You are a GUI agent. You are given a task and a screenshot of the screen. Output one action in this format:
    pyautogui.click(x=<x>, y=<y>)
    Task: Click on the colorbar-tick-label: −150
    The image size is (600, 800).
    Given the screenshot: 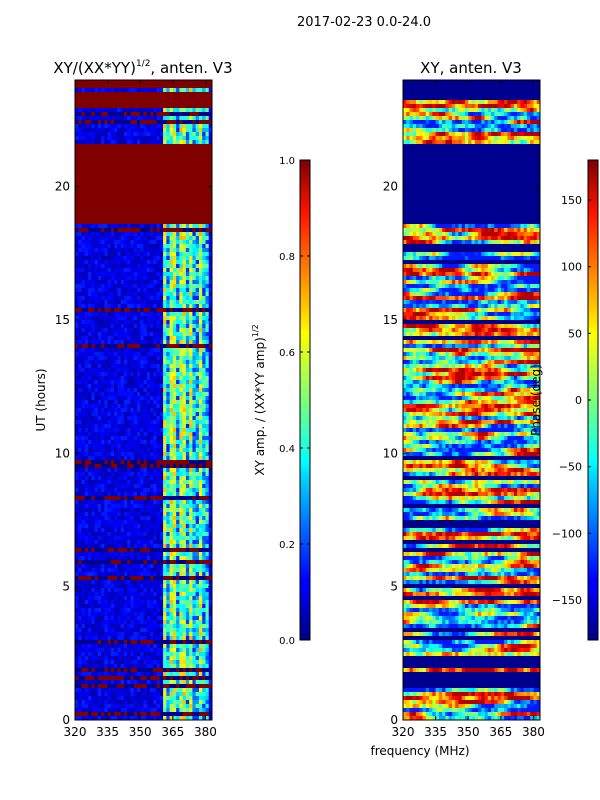 What is the action you would take?
    pyautogui.click(x=567, y=600)
    